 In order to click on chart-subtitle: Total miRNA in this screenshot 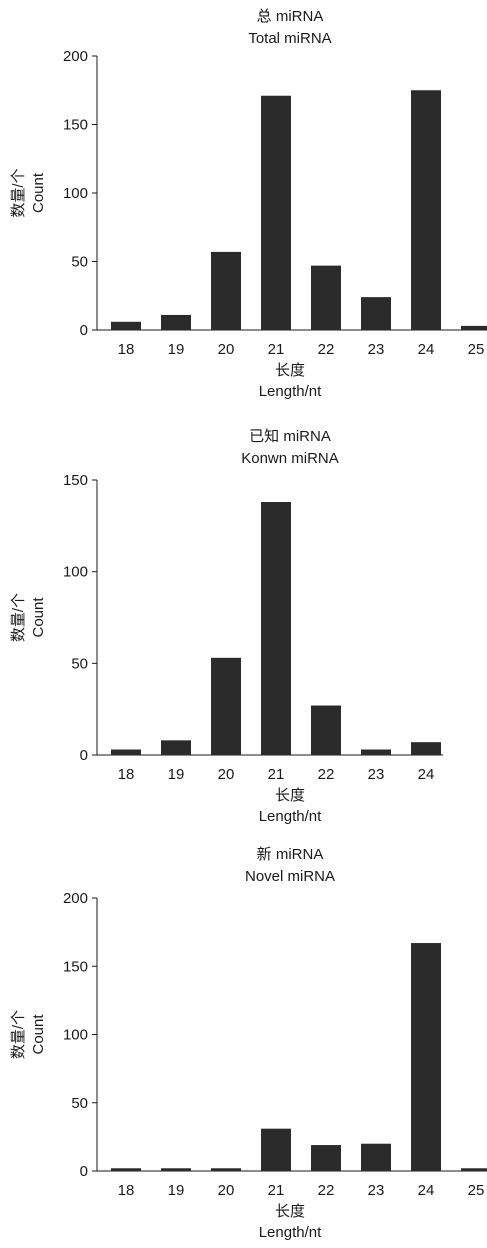, I will do `click(289, 38)`.